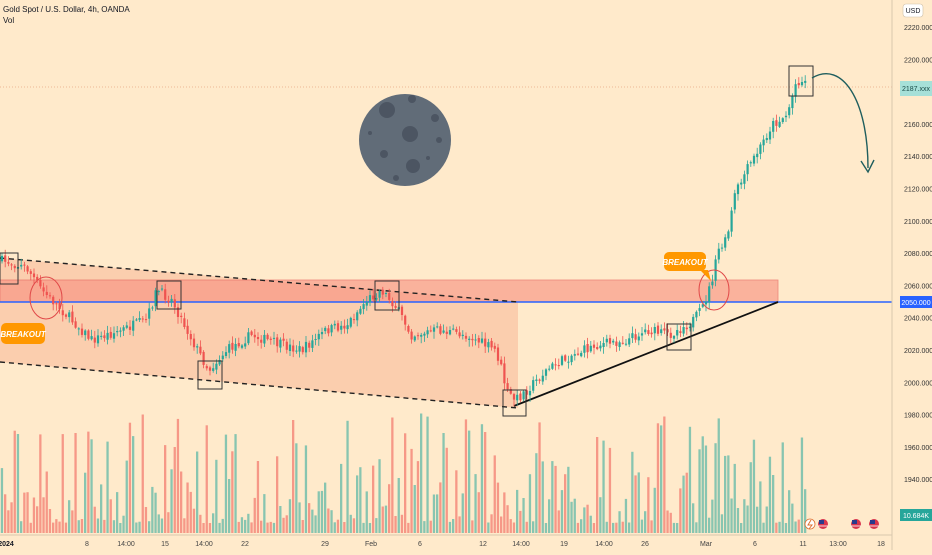 This screenshot has width=932, height=555. Describe the element at coordinates (810, 524) in the screenshot. I see `lightning-icon` at that location.